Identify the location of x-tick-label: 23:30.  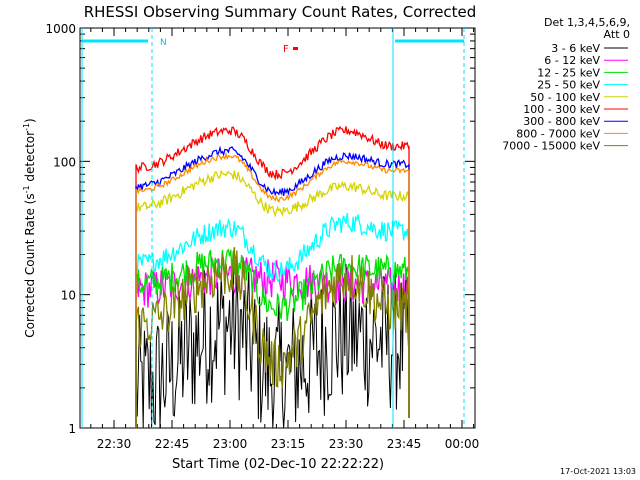
(346, 444).